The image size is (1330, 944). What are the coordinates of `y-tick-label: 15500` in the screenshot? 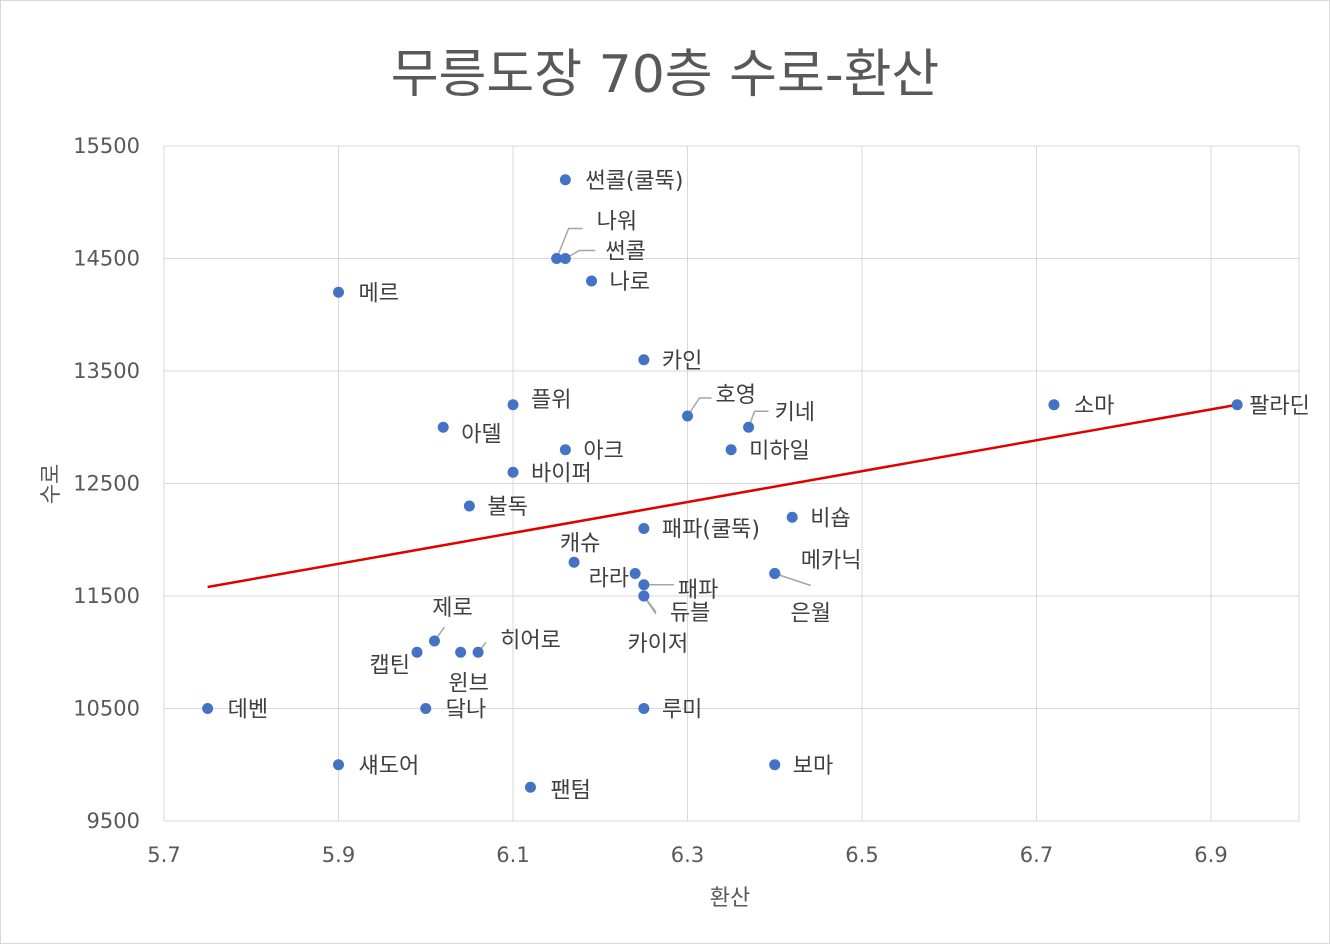 It's located at (106, 146).